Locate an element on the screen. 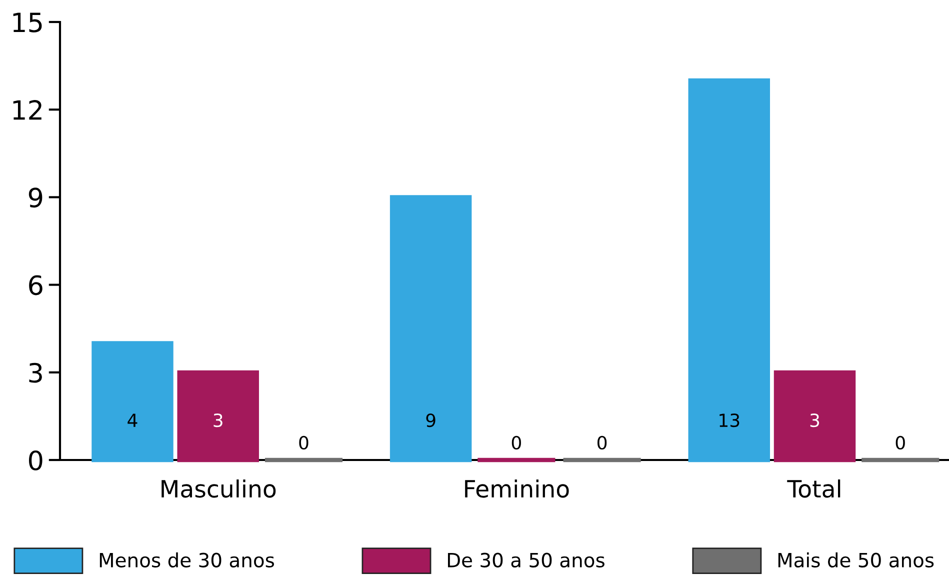 The height and width of the screenshot is (585, 949). data-label: 9 is located at coordinates (431, 420).